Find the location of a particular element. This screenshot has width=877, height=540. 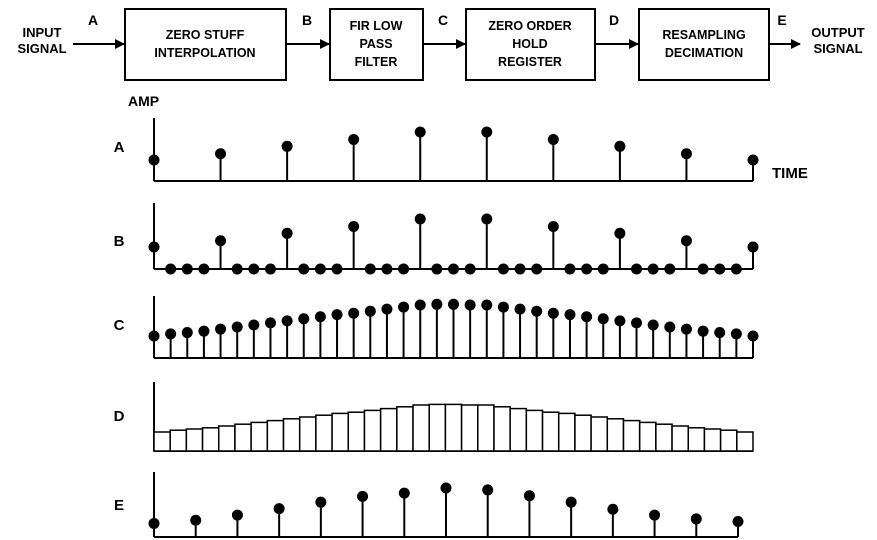

node-label-d: D is located at coordinates (614, 20).